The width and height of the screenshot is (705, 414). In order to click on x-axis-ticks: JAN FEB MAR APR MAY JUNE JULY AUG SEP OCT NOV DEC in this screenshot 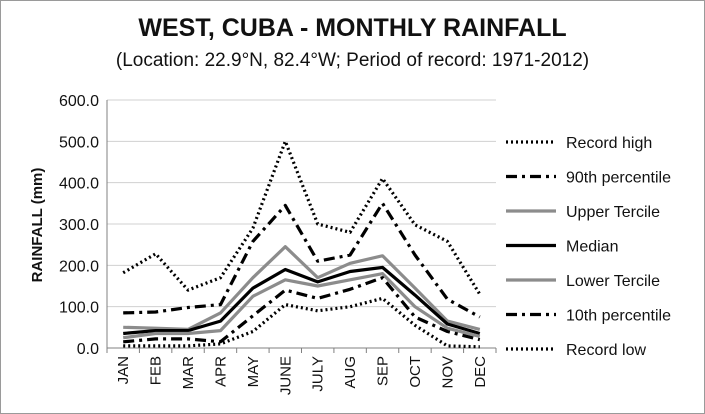, I will do `click(301, 371)`.